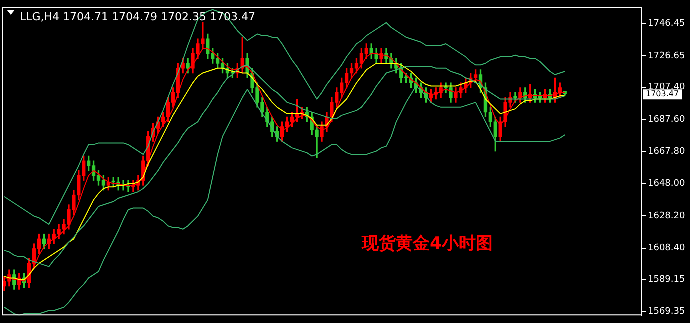  What do you see at coordinates (667, 152) in the screenshot?
I see `y-tick-label: 1667.80` at bounding box center [667, 152].